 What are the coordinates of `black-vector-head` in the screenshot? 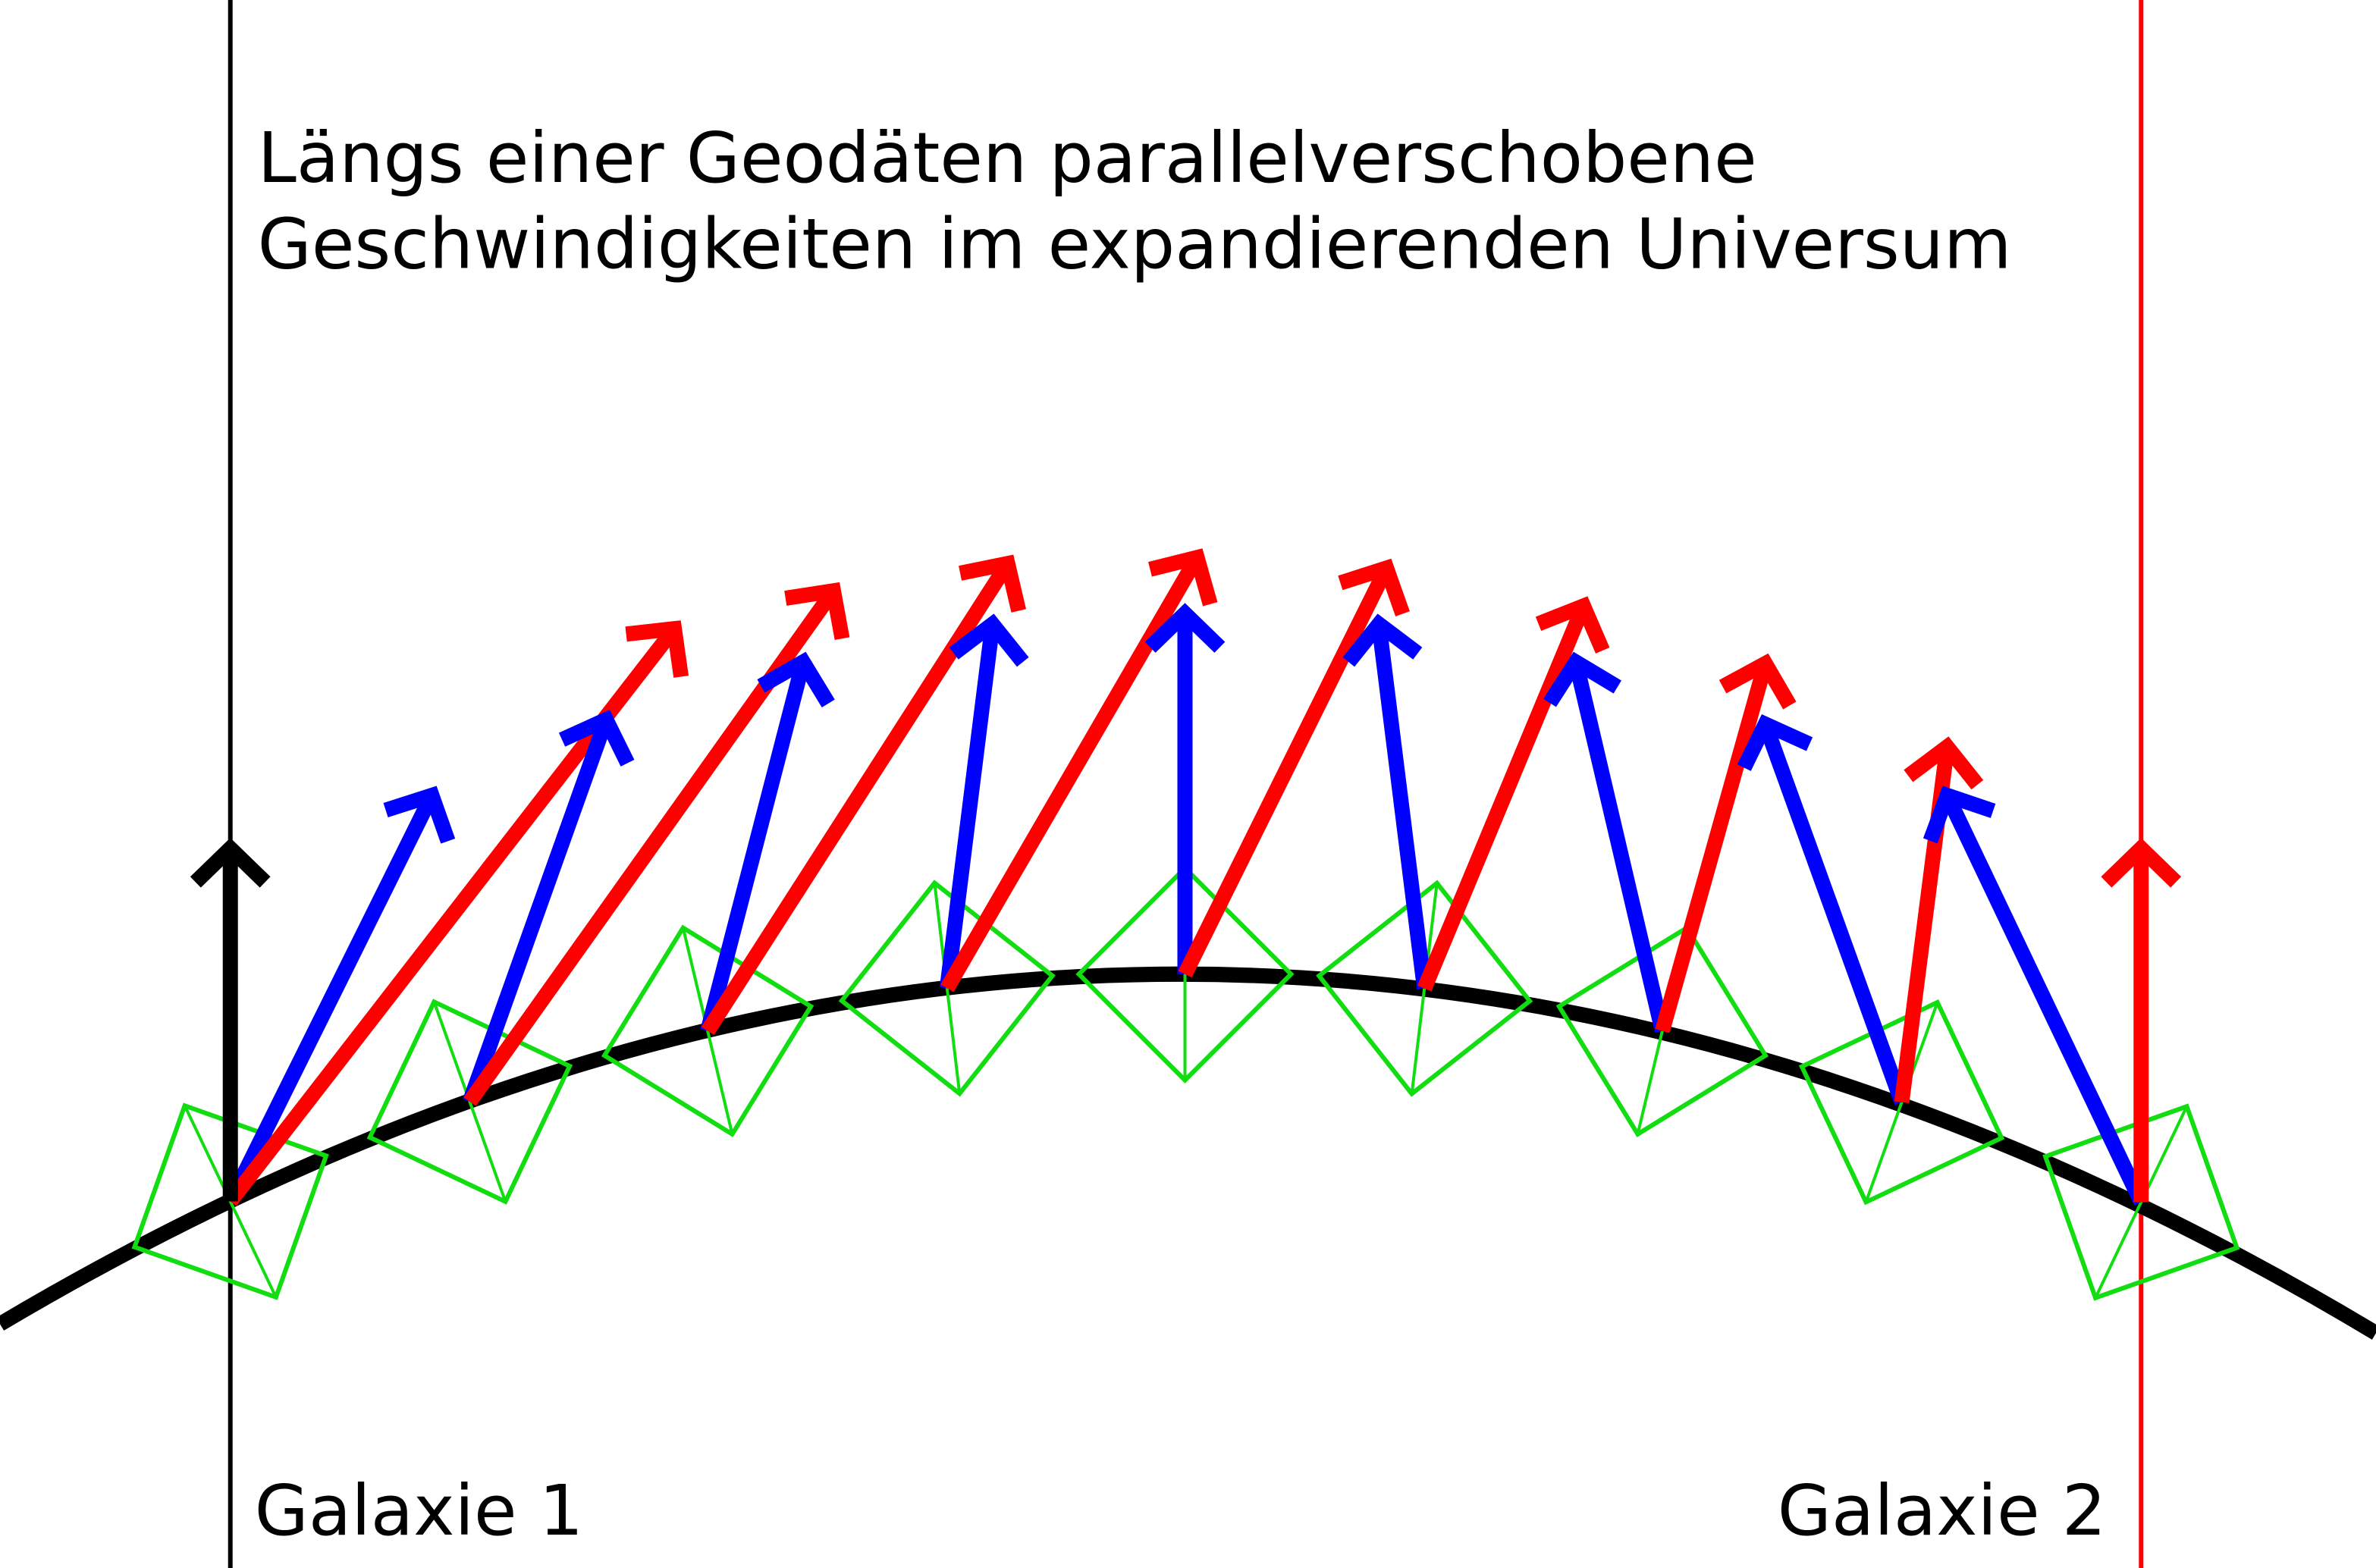 It's located at (230, 863).